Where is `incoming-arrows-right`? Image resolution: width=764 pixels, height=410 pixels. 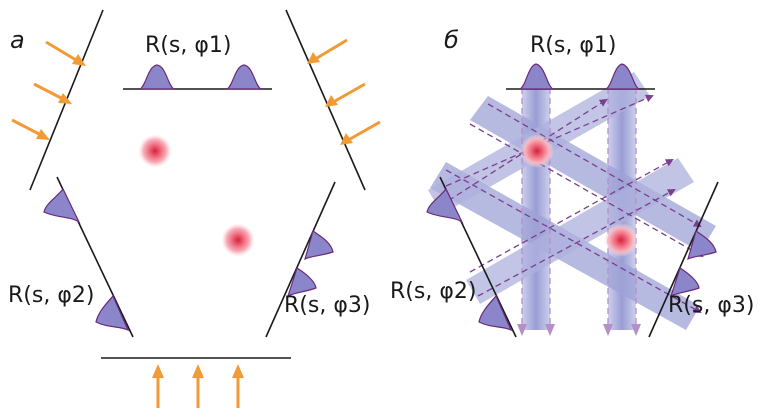 incoming-arrows-right is located at coordinates (344, 91).